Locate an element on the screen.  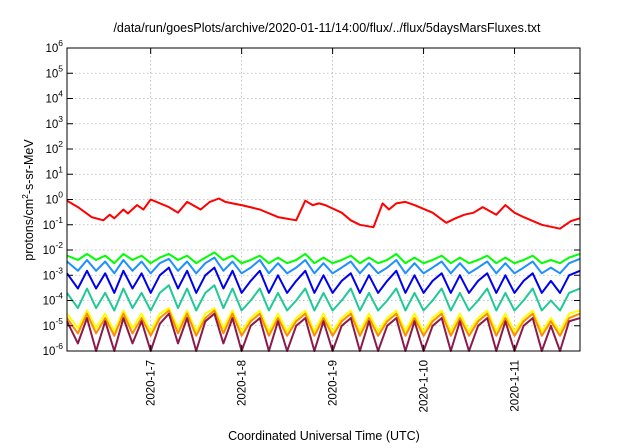
x-tick-label: 2020-1-9 is located at coordinates (334, 383).